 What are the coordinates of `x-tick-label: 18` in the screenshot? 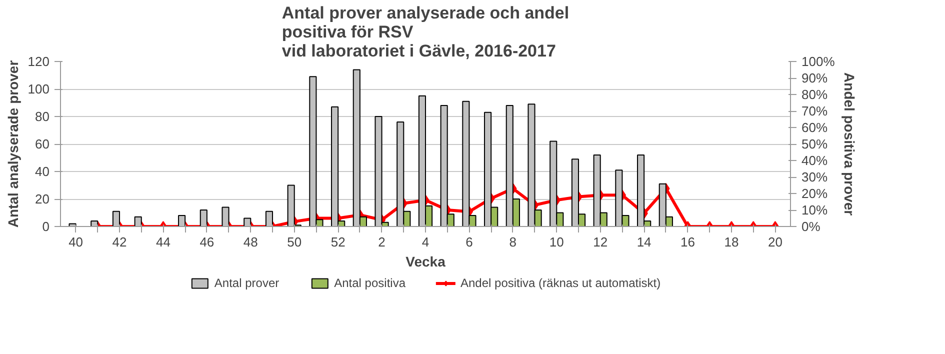 It's located at (731, 242).